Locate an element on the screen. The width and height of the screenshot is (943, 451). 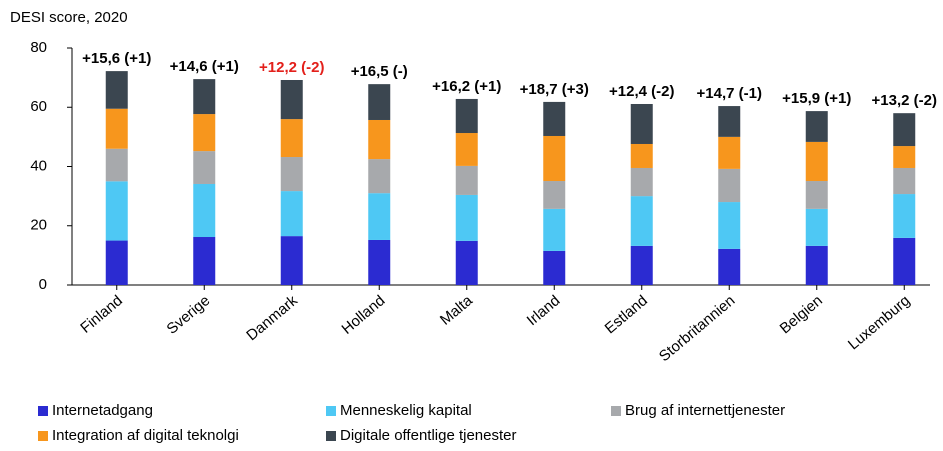
x-tick-label: Malta is located at coordinates (457, 310).